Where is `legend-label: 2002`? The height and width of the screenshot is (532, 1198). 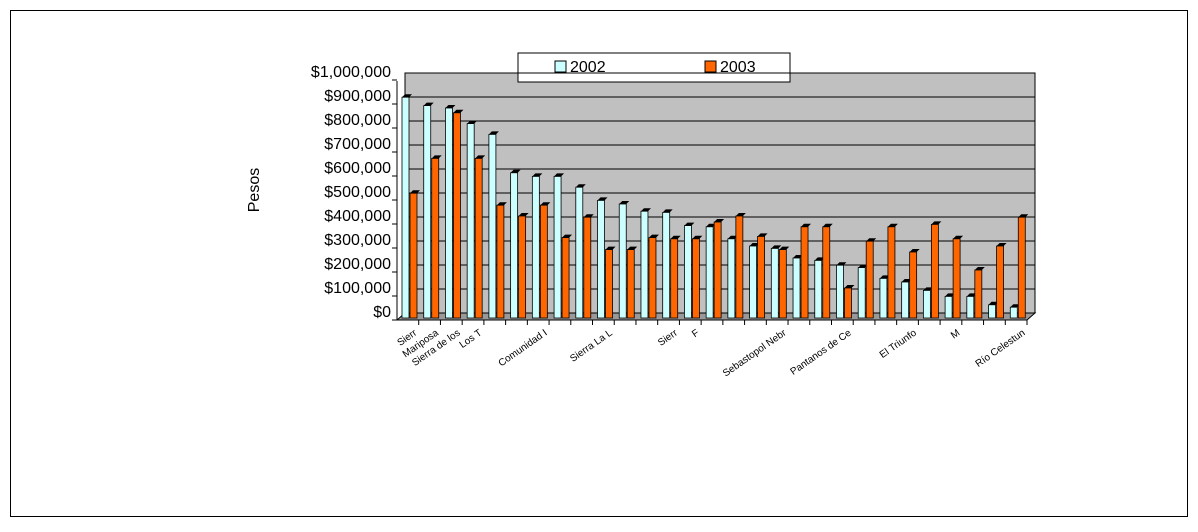
legend-label: 2002 is located at coordinates (588, 67).